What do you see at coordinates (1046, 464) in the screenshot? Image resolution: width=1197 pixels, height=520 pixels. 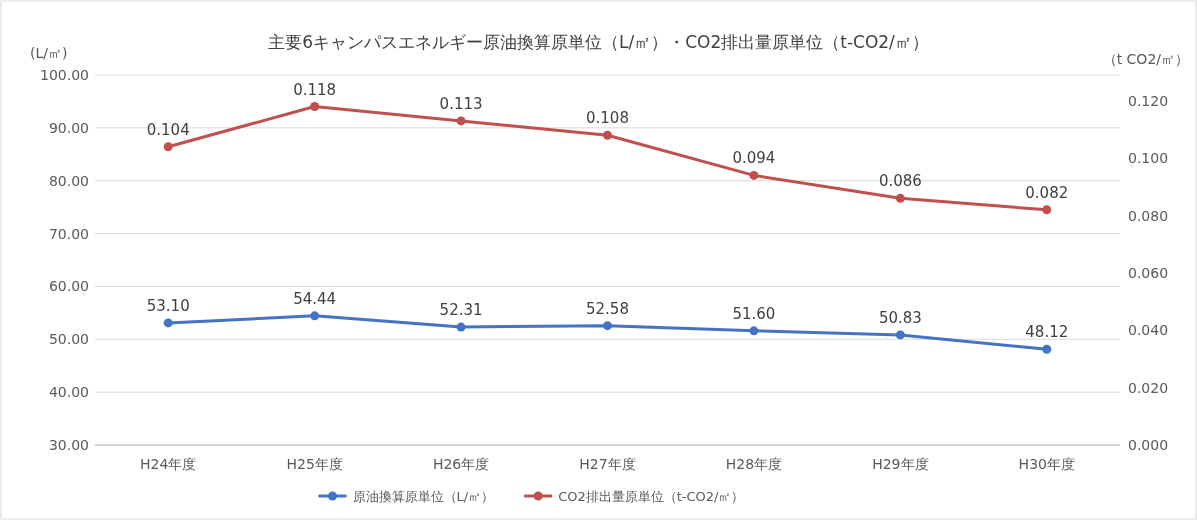 I see `x-tick-label: H30年度` at bounding box center [1046, 464].